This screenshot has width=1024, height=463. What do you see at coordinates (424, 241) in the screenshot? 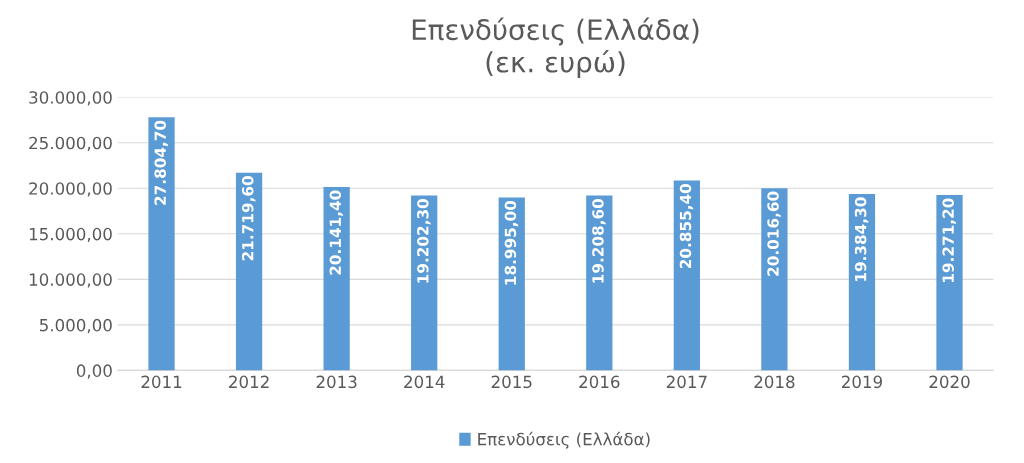
I see `data-label: 19.202,30` at bounding box center [424, 241].